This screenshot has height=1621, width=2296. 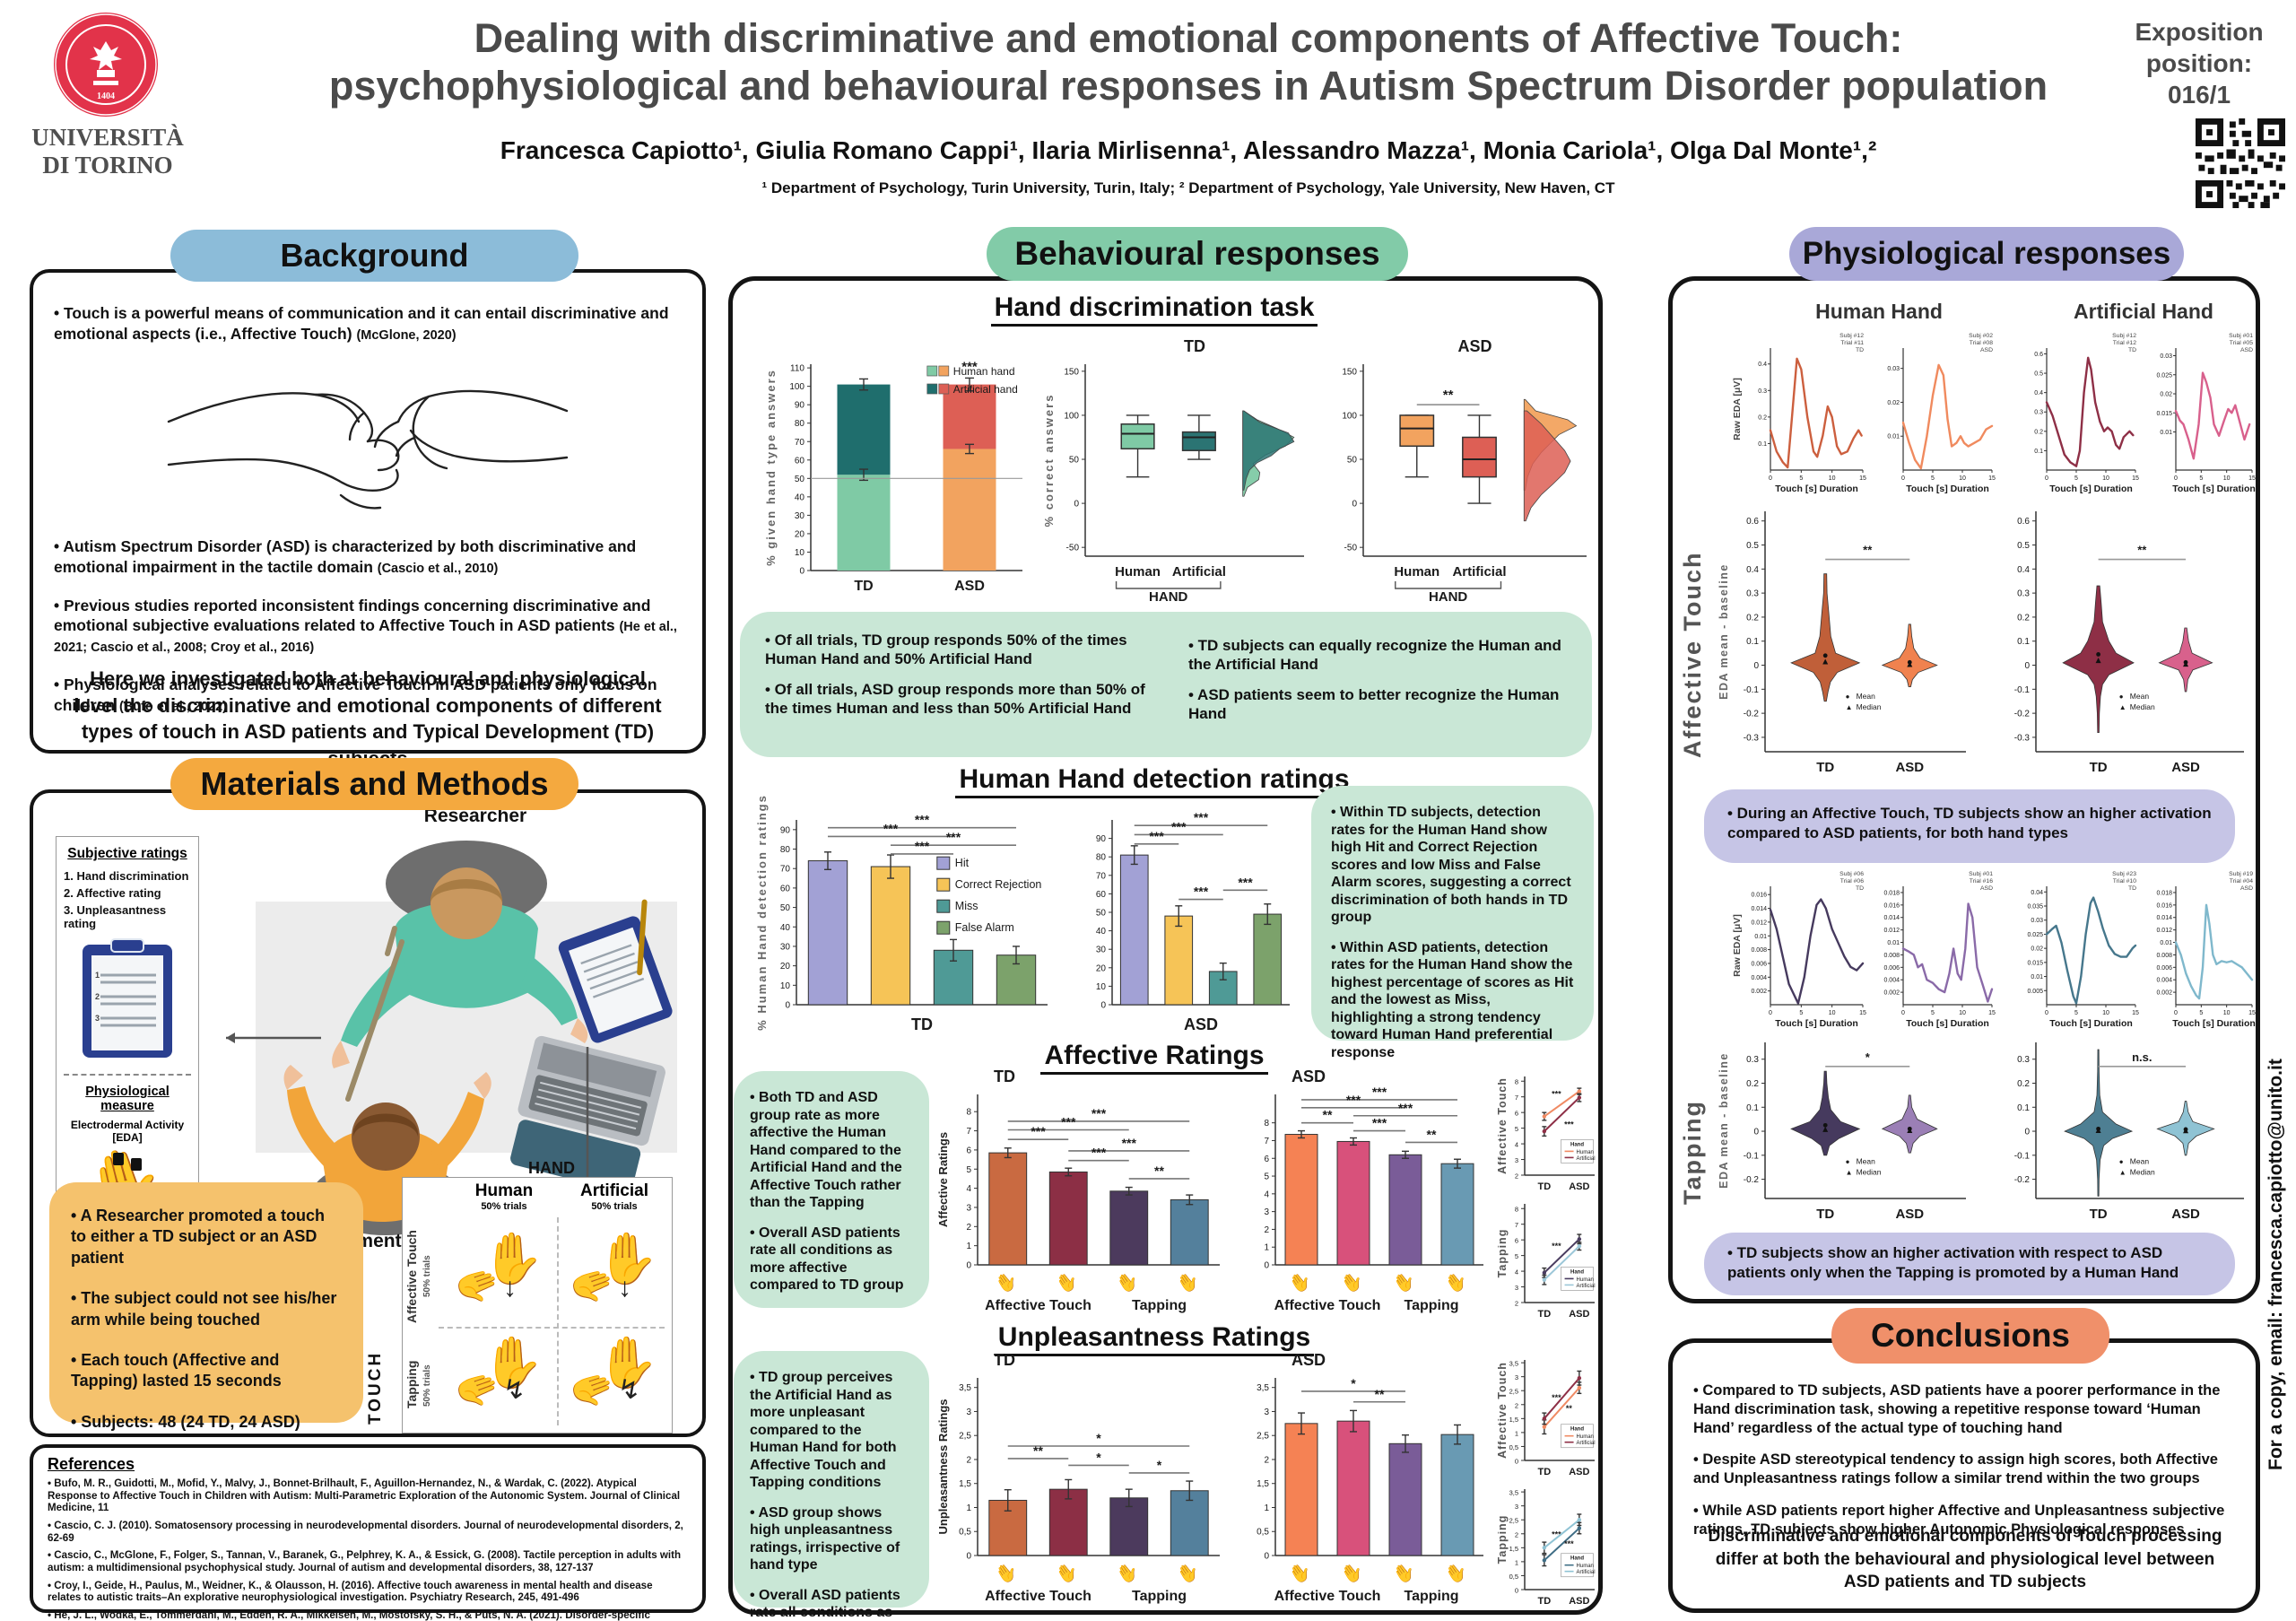 I want to click on detection-asd-chart: 0 10 20 30 40 50 60 70 80 90 *** *** *** *** *** ASD, so click(x=1184, y=915).